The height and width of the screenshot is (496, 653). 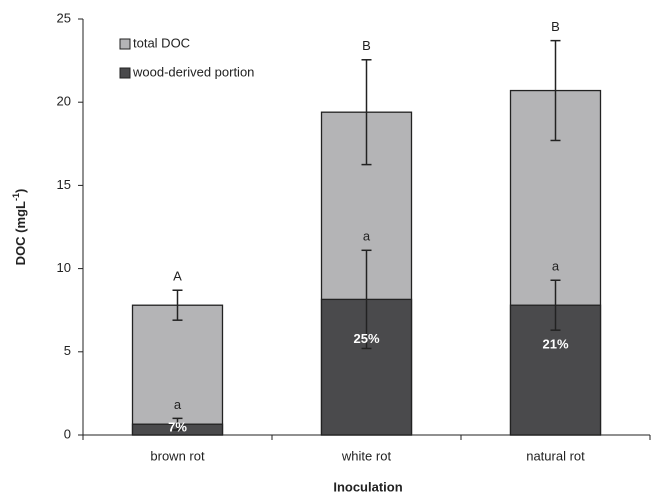 I want to click on significance-letter: A, so click(x=177, y=276).